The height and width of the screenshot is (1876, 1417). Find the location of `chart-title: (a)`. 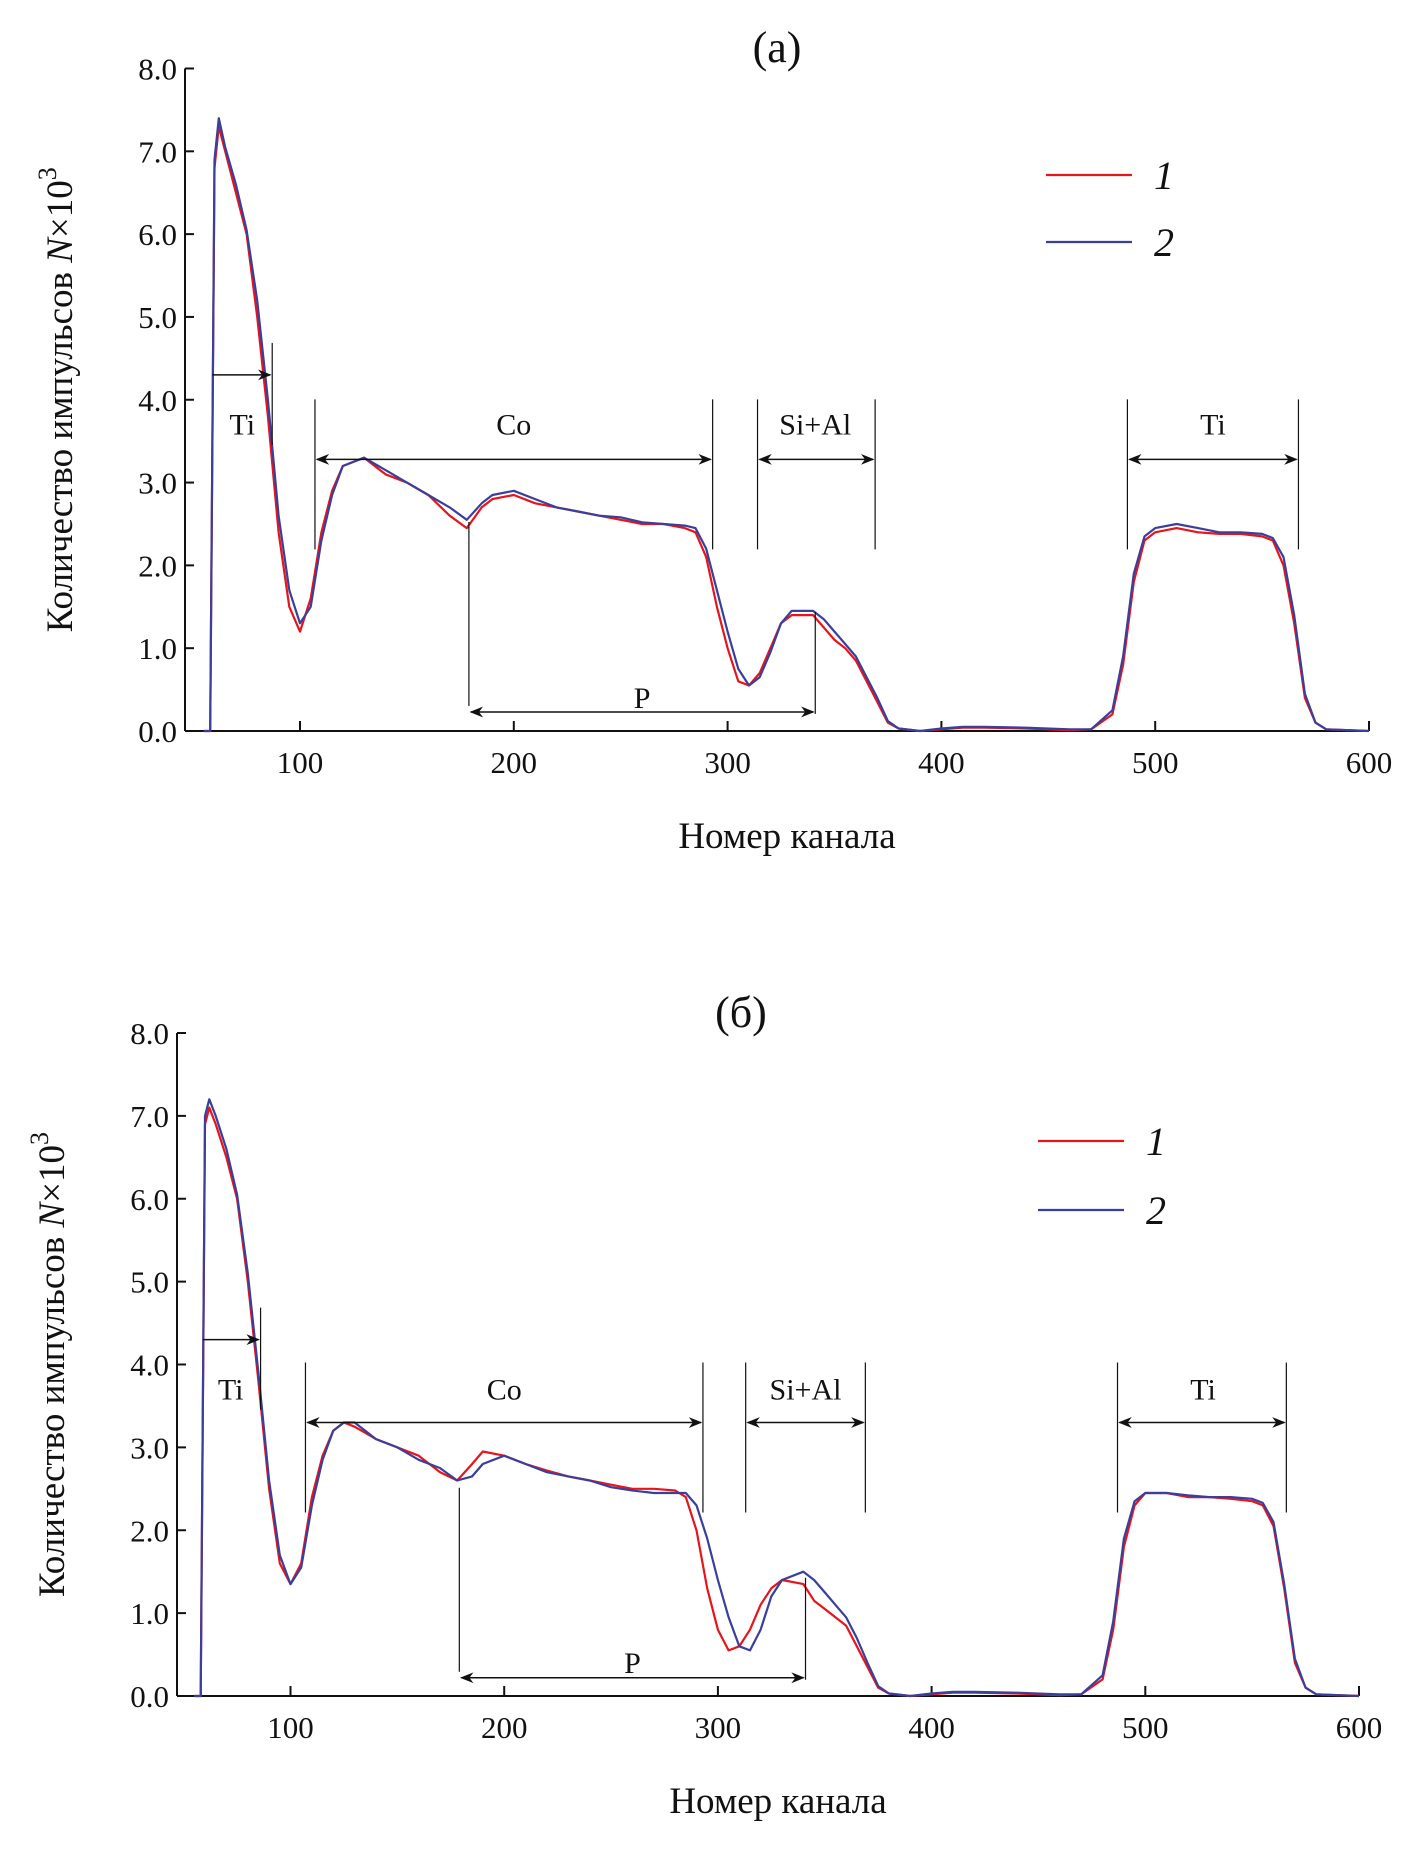

chart-title: (a) is located at coordinates (777, 47).